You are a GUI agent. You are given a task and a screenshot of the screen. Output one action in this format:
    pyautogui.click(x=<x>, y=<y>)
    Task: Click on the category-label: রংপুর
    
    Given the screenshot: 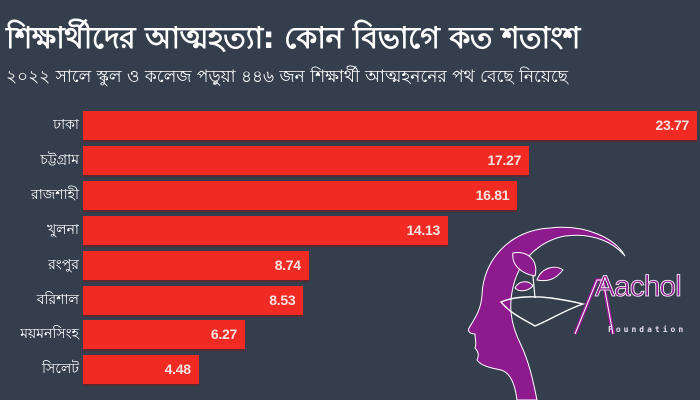 What is the action you would take?
    pyautogui.click(x=63, y=264)
    